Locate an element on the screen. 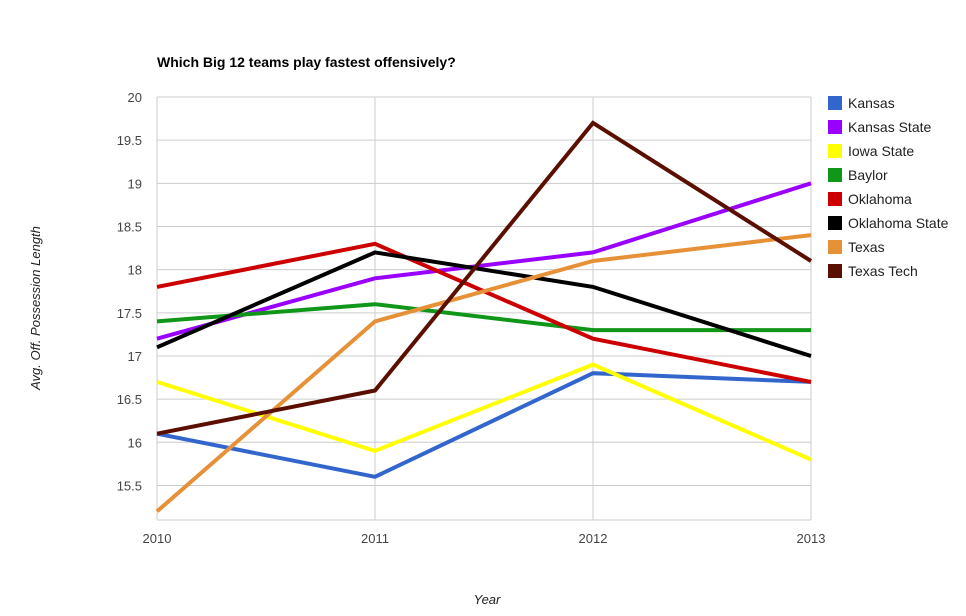 The image size is (966, 616). legend-swatch-kansas-state is located at coordinates (835, 127).